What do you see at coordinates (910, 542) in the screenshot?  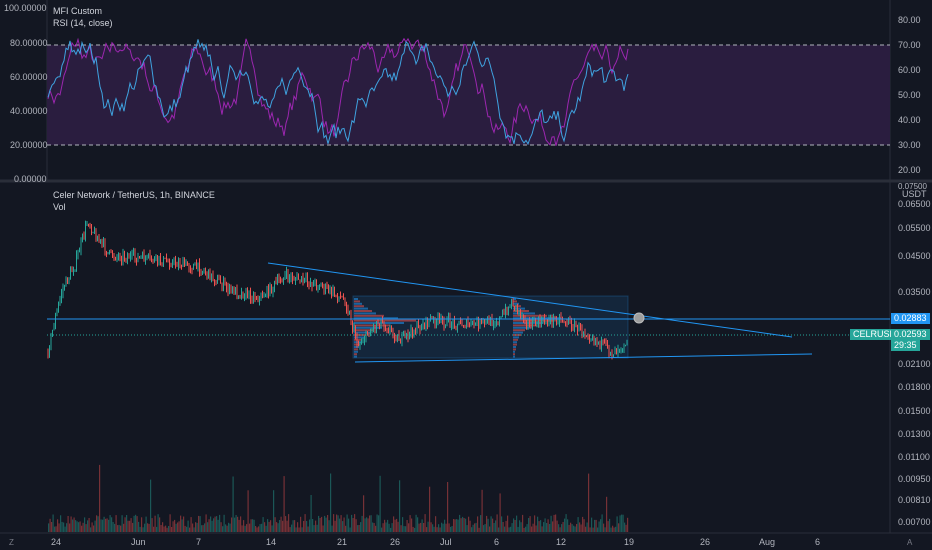 I see `auto-scale-button: A` at bounding box center [910, 542].